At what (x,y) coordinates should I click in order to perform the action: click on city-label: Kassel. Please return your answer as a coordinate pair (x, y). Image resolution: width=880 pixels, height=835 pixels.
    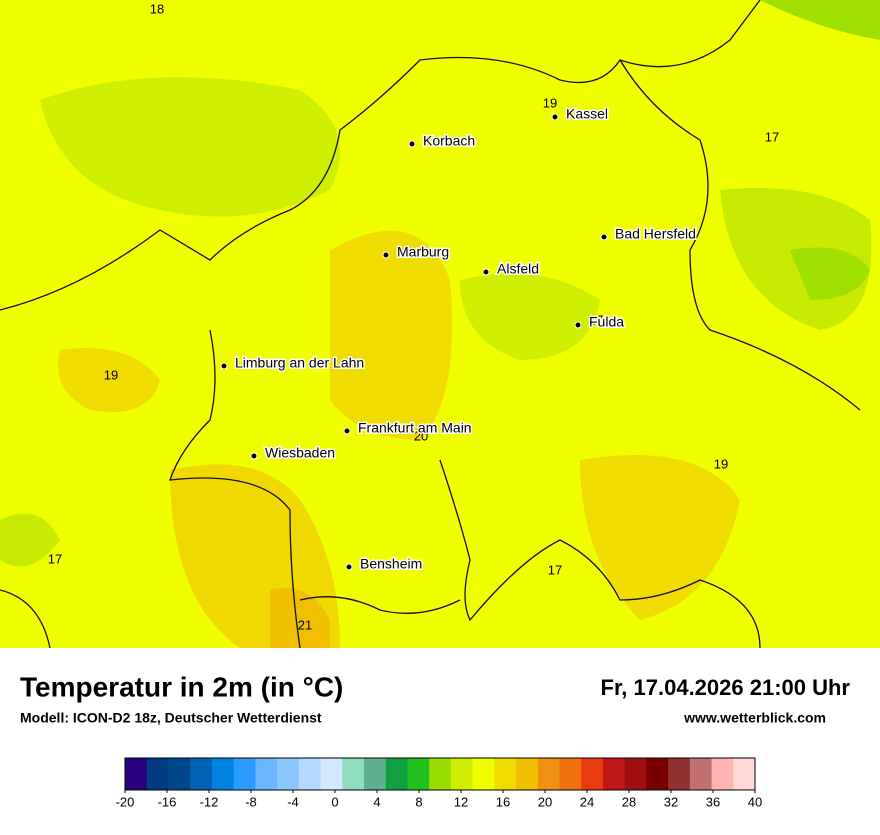
    Looking at the image, I should click on (587, 114).